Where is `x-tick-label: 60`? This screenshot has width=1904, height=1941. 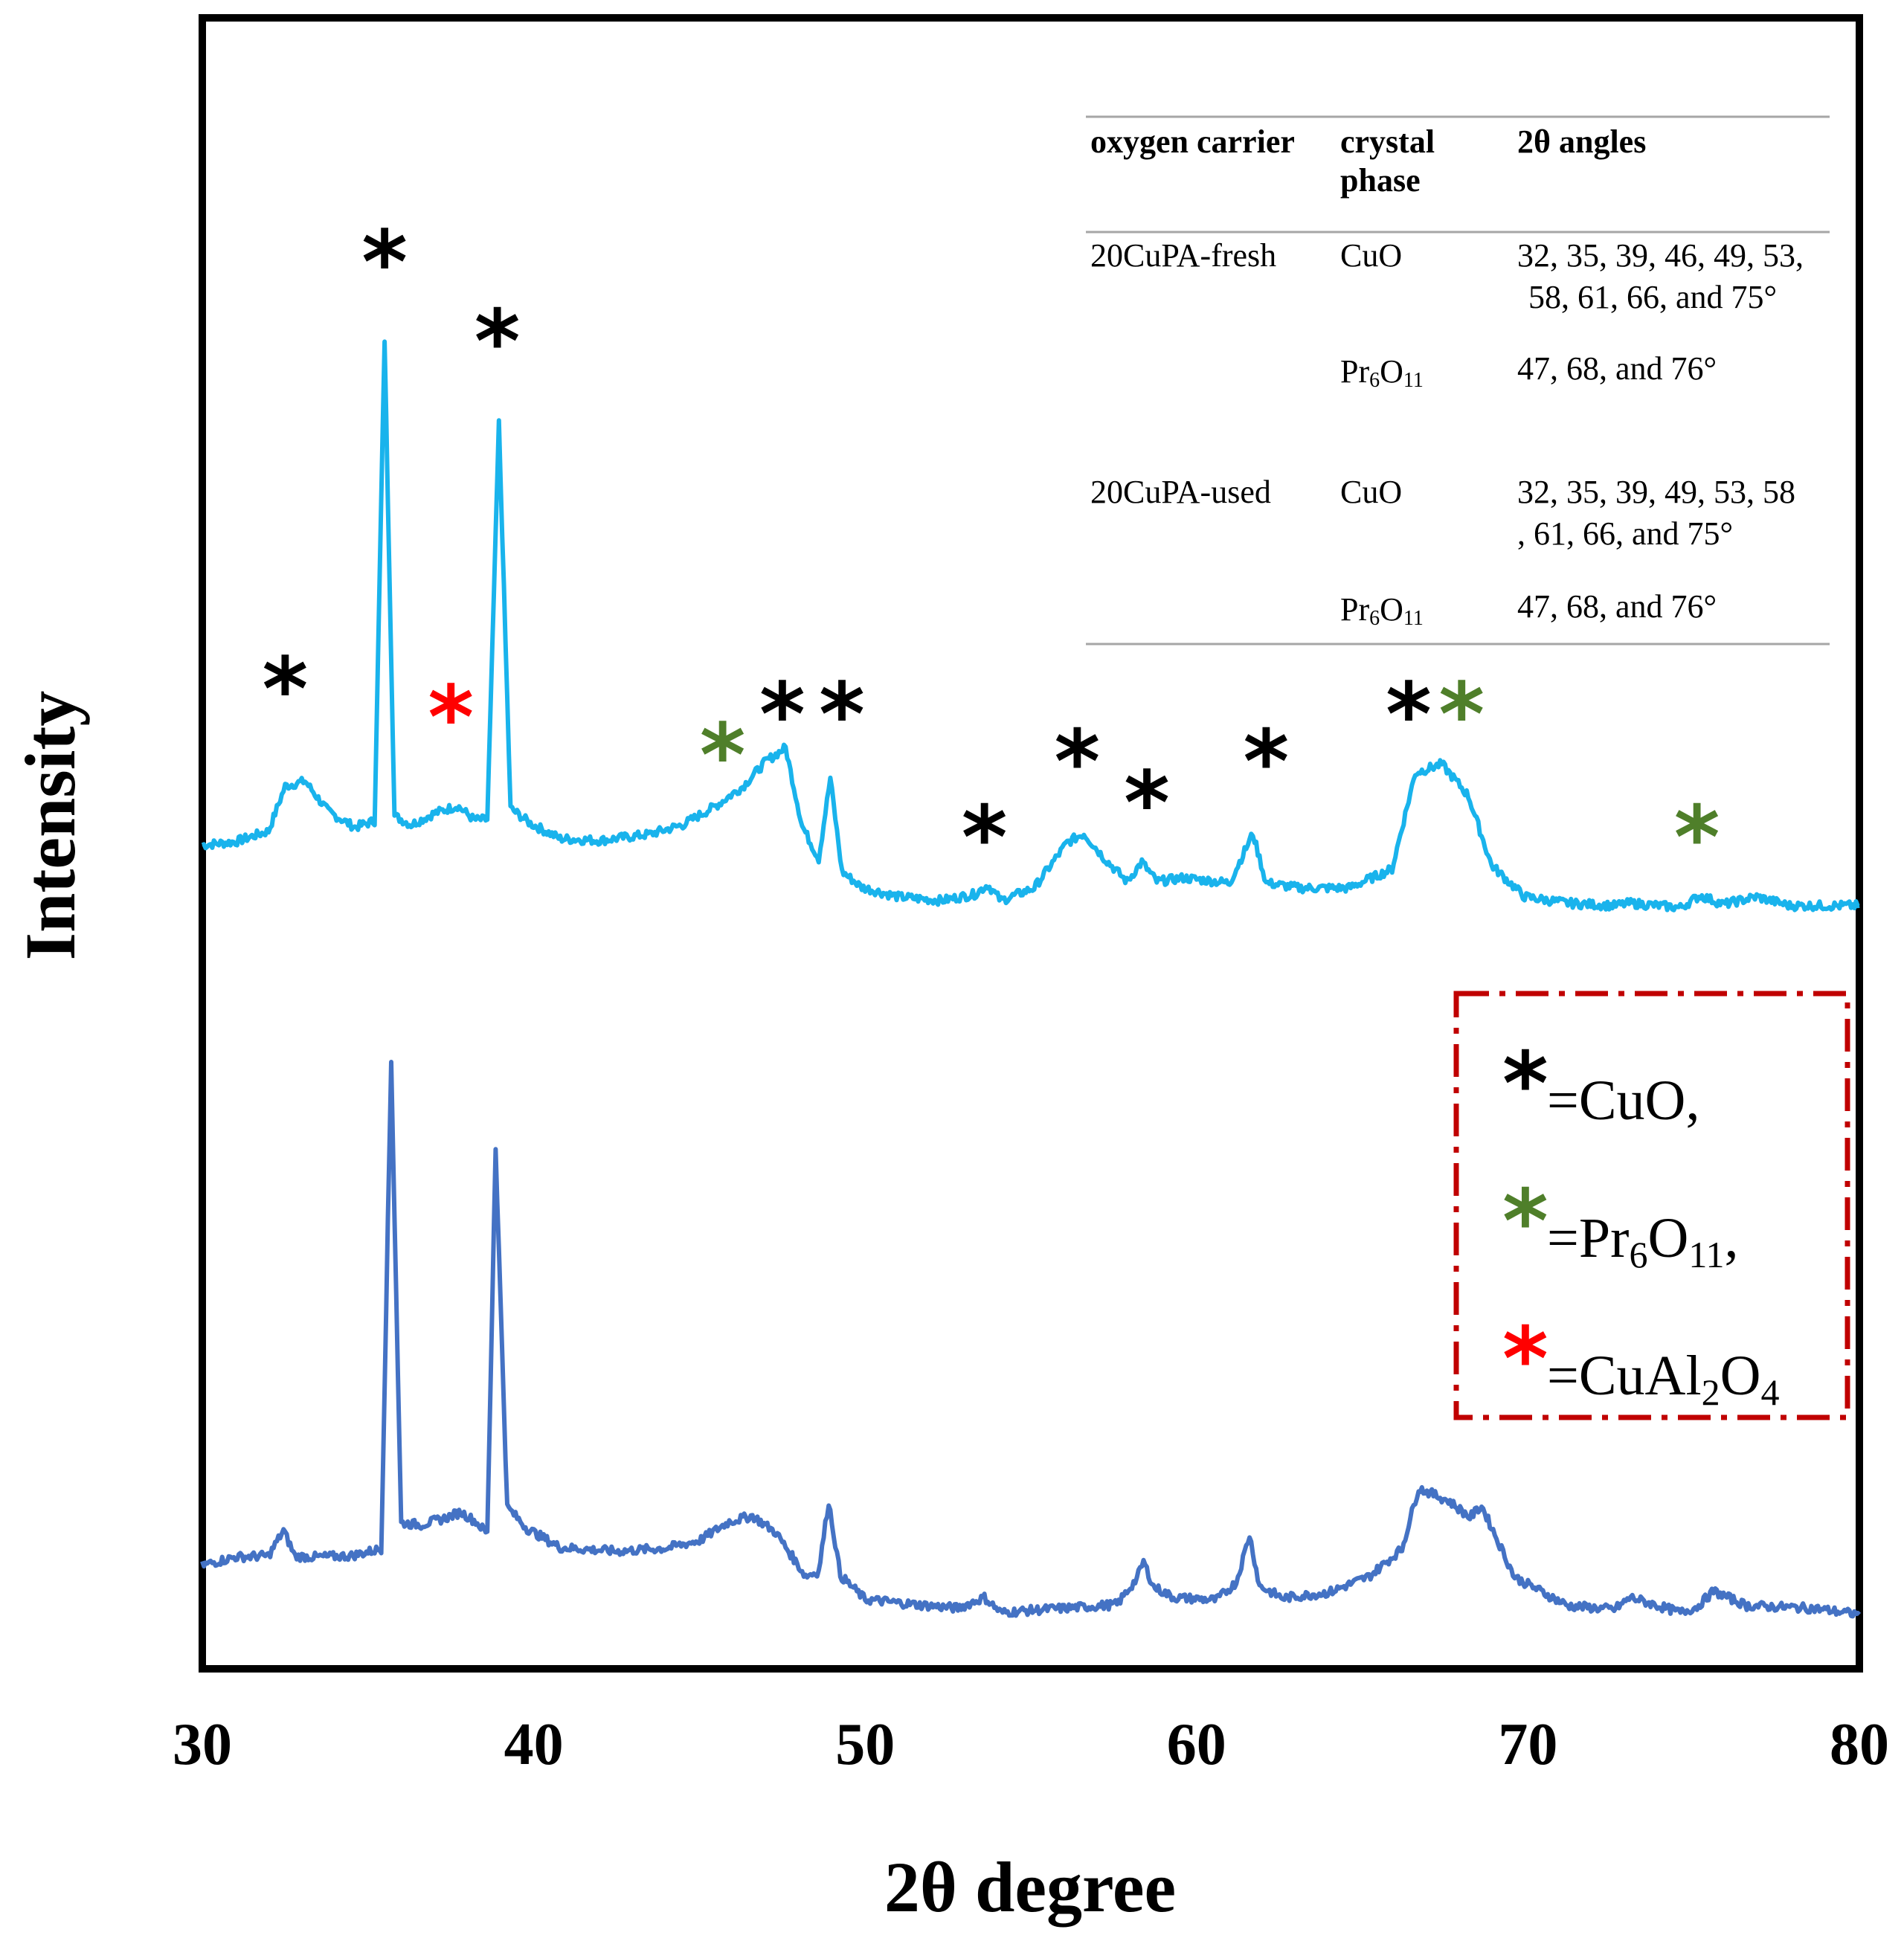 x-tick-label: 60 is located at coordinates (1197, 1744).